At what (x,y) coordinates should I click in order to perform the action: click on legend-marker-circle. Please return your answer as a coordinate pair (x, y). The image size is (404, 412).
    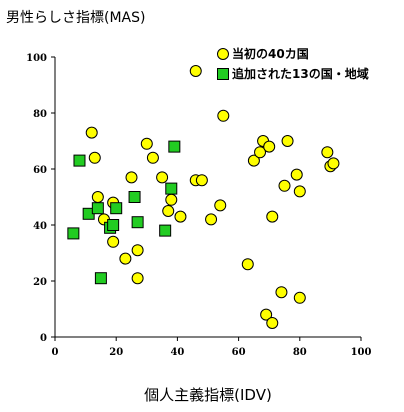
    Looking at the image, I should click on (223, 54).